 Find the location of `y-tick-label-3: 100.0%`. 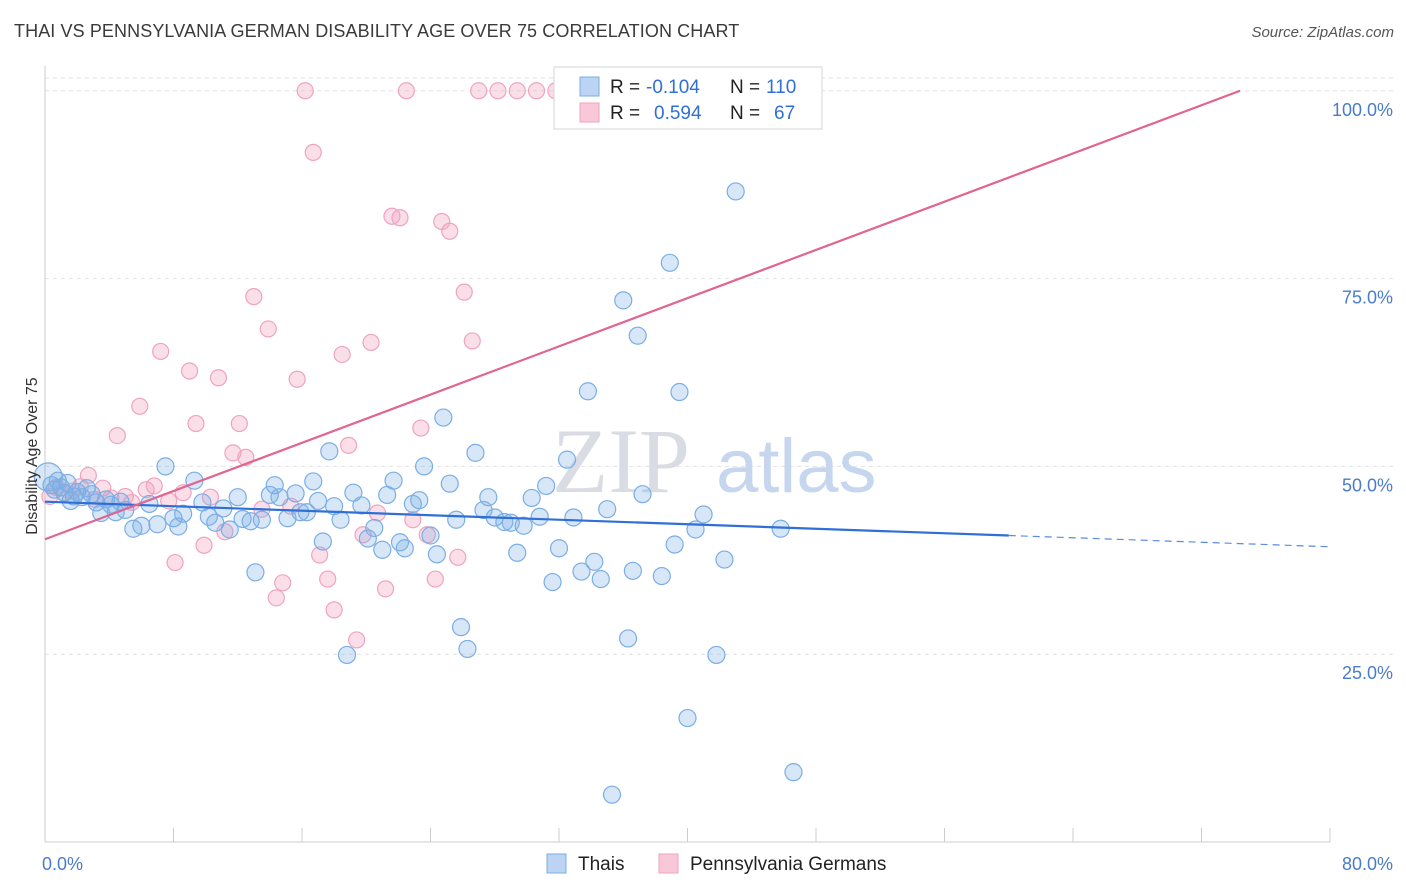

y-tick-label-3: 100.0% is located at coordinates (1362, 110).